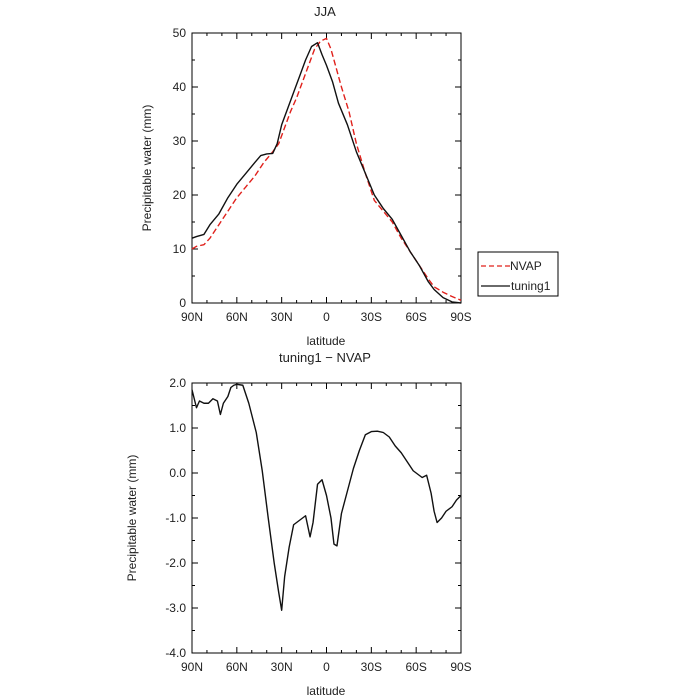 This screenshot has width=700, height=700. I want to click on y-tick-label: -4.0, so click(175, 653).